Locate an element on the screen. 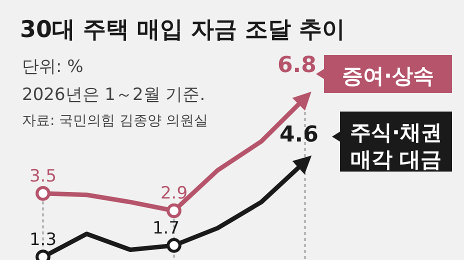 The width and height of the screenshot is (464, 260). data-label: 6.8 is located at coordinates (297, 65).